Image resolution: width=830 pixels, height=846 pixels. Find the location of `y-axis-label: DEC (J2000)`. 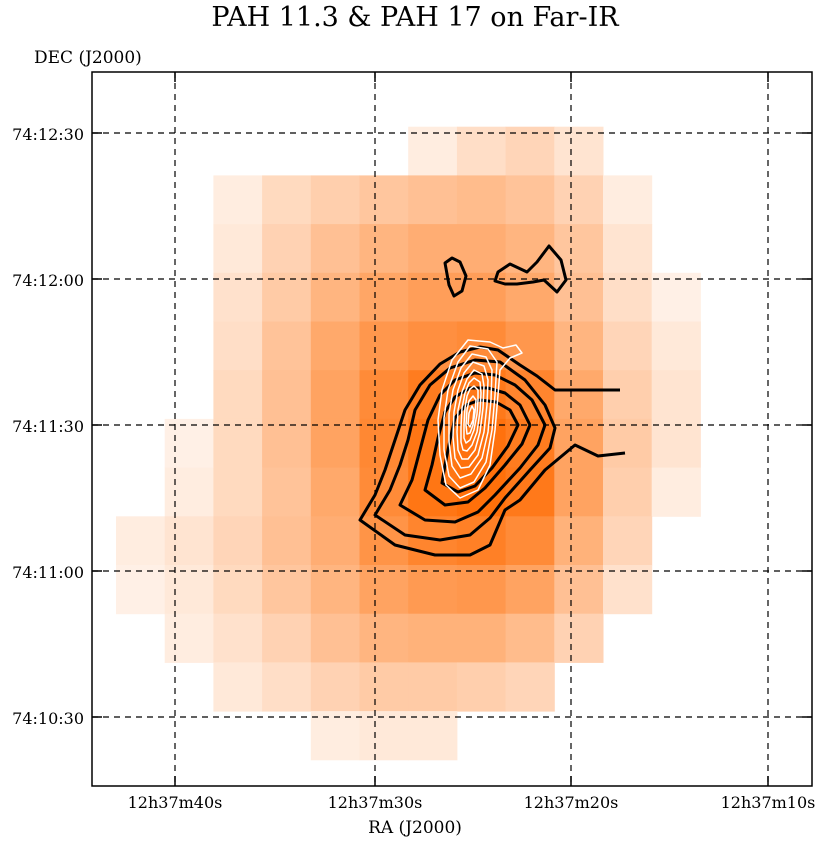

y-axis-label: DEC (J2000) is located at coordinates (88, 58).